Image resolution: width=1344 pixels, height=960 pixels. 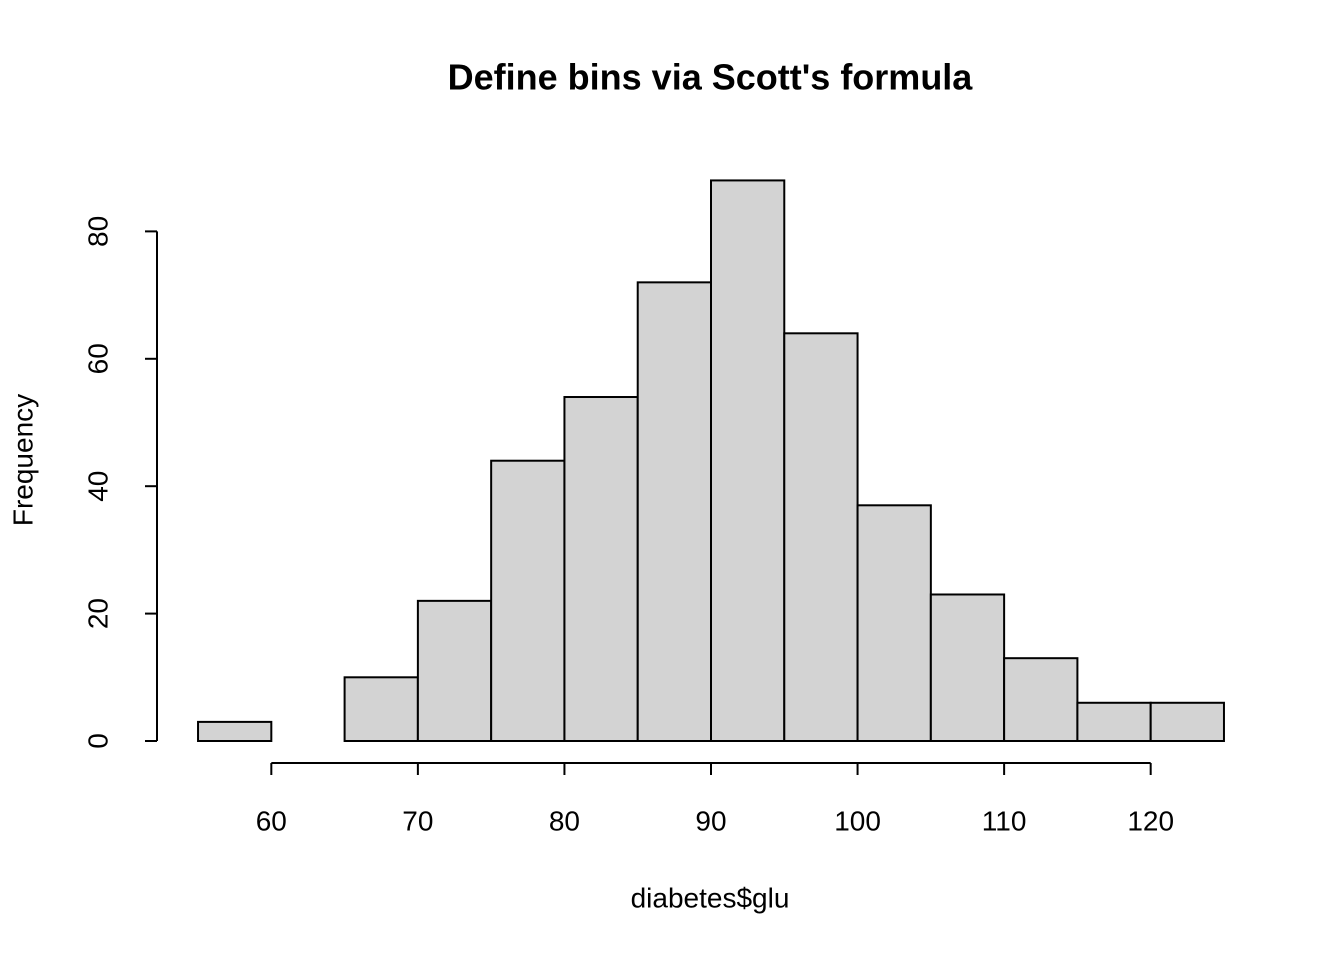 What do you see at coordinates (1150, 820) in the screenshot?
I see `x-tick-label: 120` at bounding box center [1150, 820].